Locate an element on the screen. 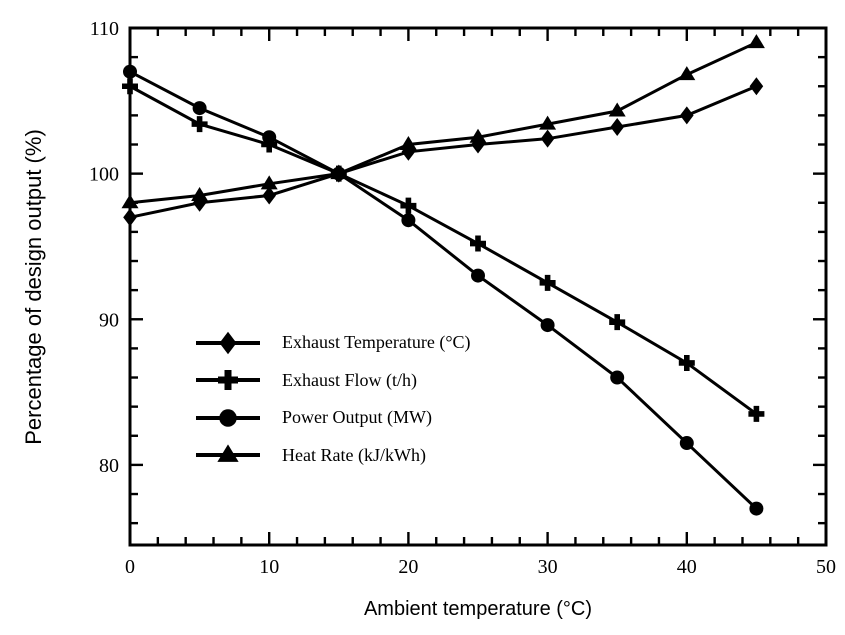 The height and width of the screenshot is (635, 845). legend-item-heat-rate: Heat Rate (kJ/kWh) is located at coordinates (333, 456).